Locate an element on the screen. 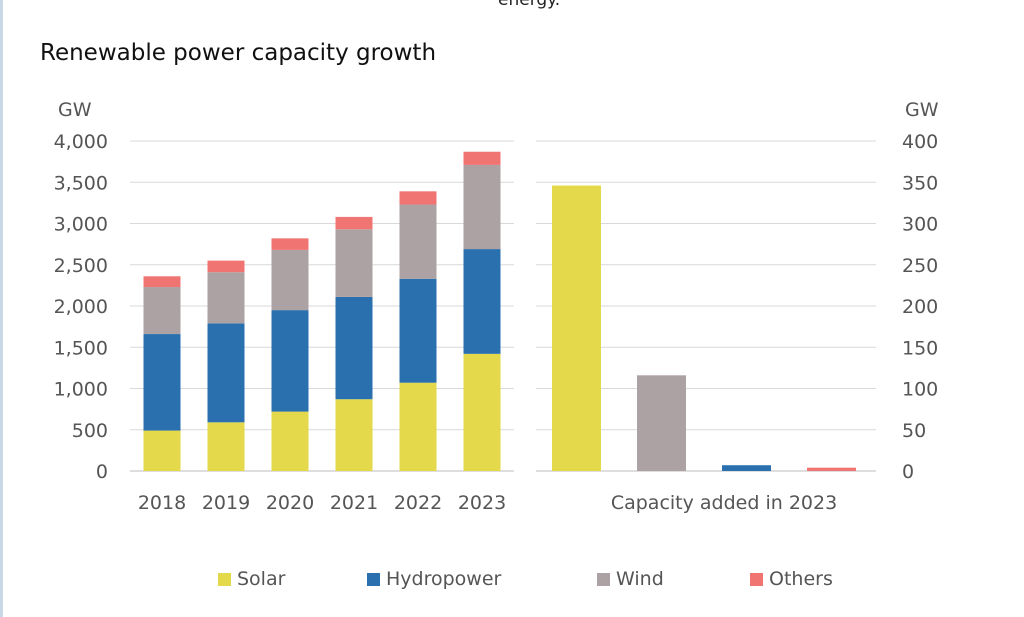 This screenshot has width=1024, height=617. right-y-tick-label: 150 is located at coordinates (920, 348).